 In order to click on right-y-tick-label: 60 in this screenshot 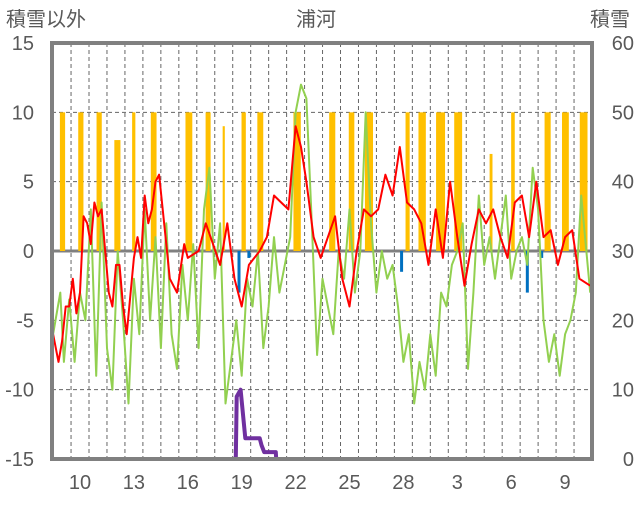, I will do `click(623, 44)`.